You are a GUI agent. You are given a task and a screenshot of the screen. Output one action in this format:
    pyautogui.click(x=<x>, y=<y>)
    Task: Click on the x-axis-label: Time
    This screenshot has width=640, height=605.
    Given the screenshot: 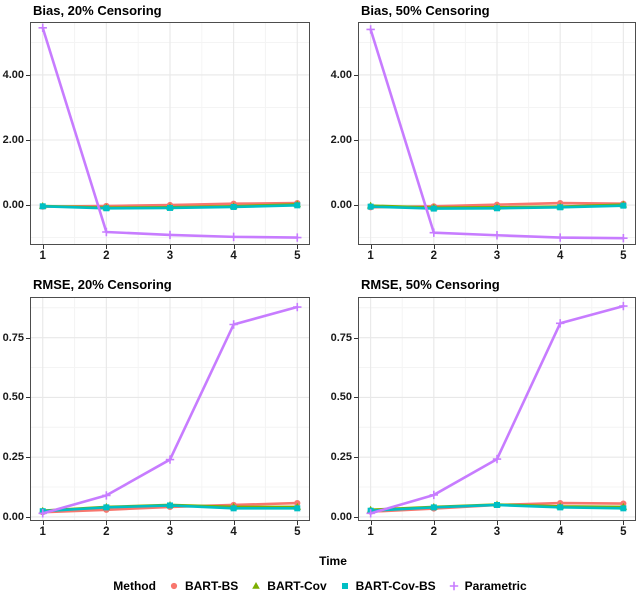 What is the action you would take?
    pyautogui.click(x=333, y=561)
    